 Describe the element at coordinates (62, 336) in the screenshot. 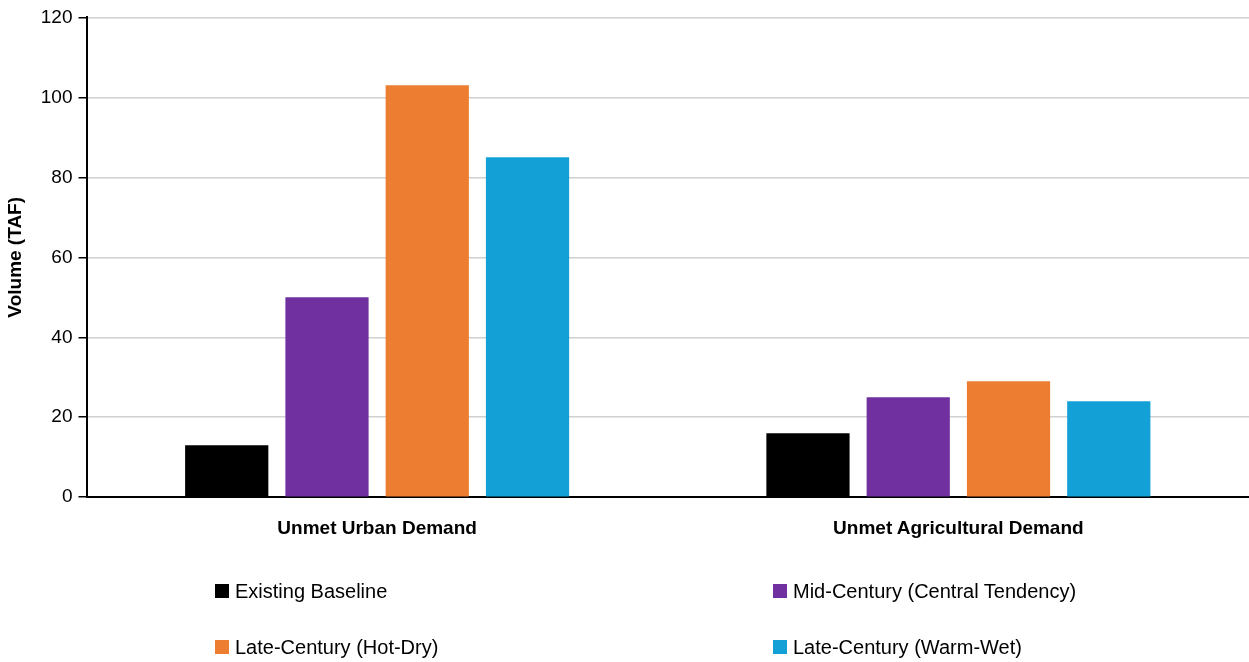

I see `y-tick-label: 40` at that location.